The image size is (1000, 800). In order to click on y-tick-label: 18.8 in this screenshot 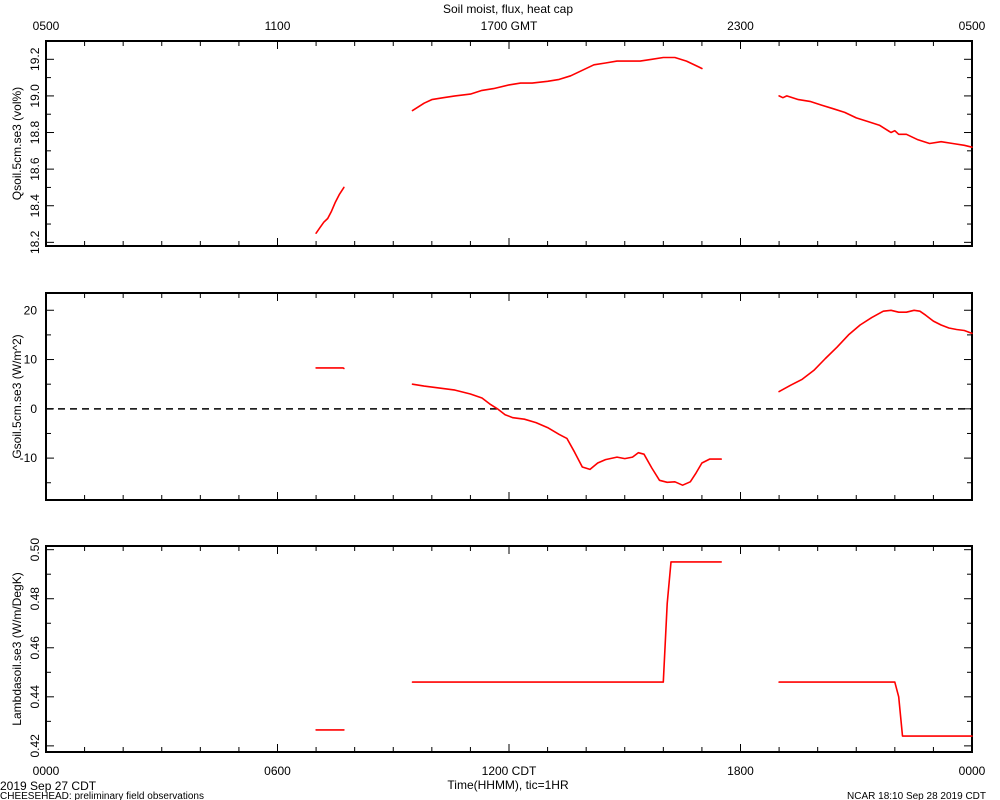, I will do `click(35, 133)`.